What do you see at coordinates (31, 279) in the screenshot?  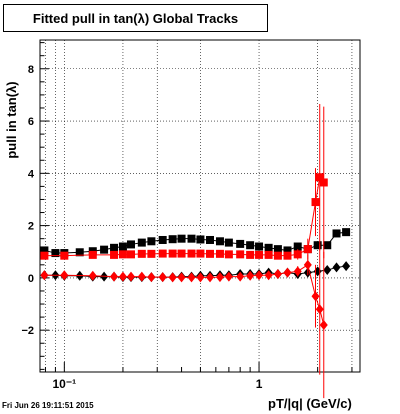 I see `y-tick-label: 0` at bounding box center [31, 279].